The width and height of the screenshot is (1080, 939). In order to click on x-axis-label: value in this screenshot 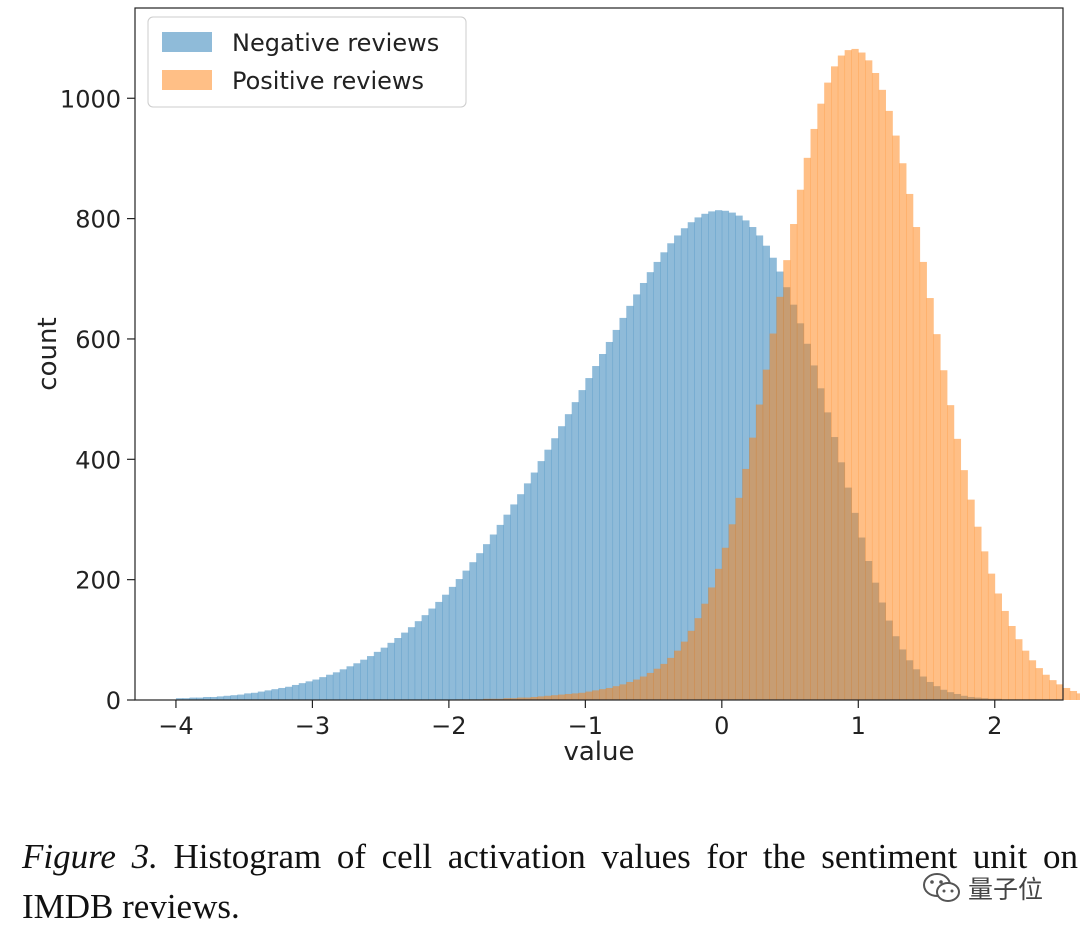, I will do `click(598, 752)`.